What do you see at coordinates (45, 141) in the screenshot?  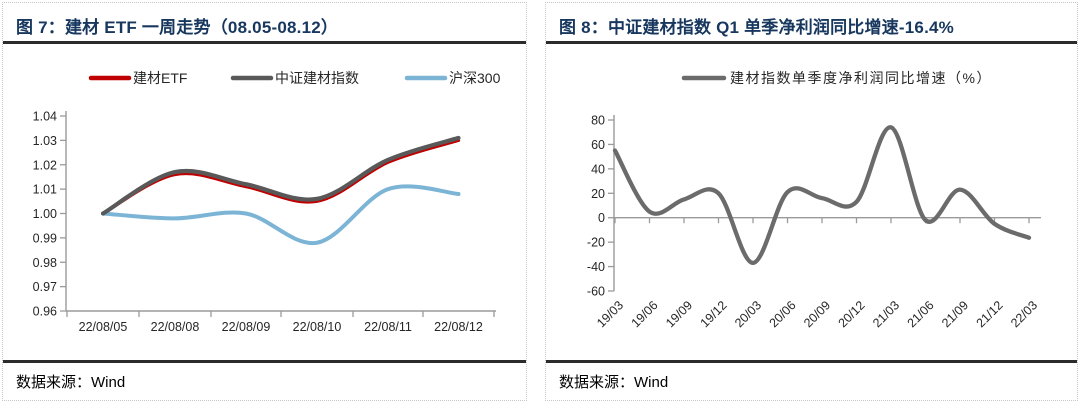 I see `y-tick-label: 1.03` at bounding box center [45, 141].